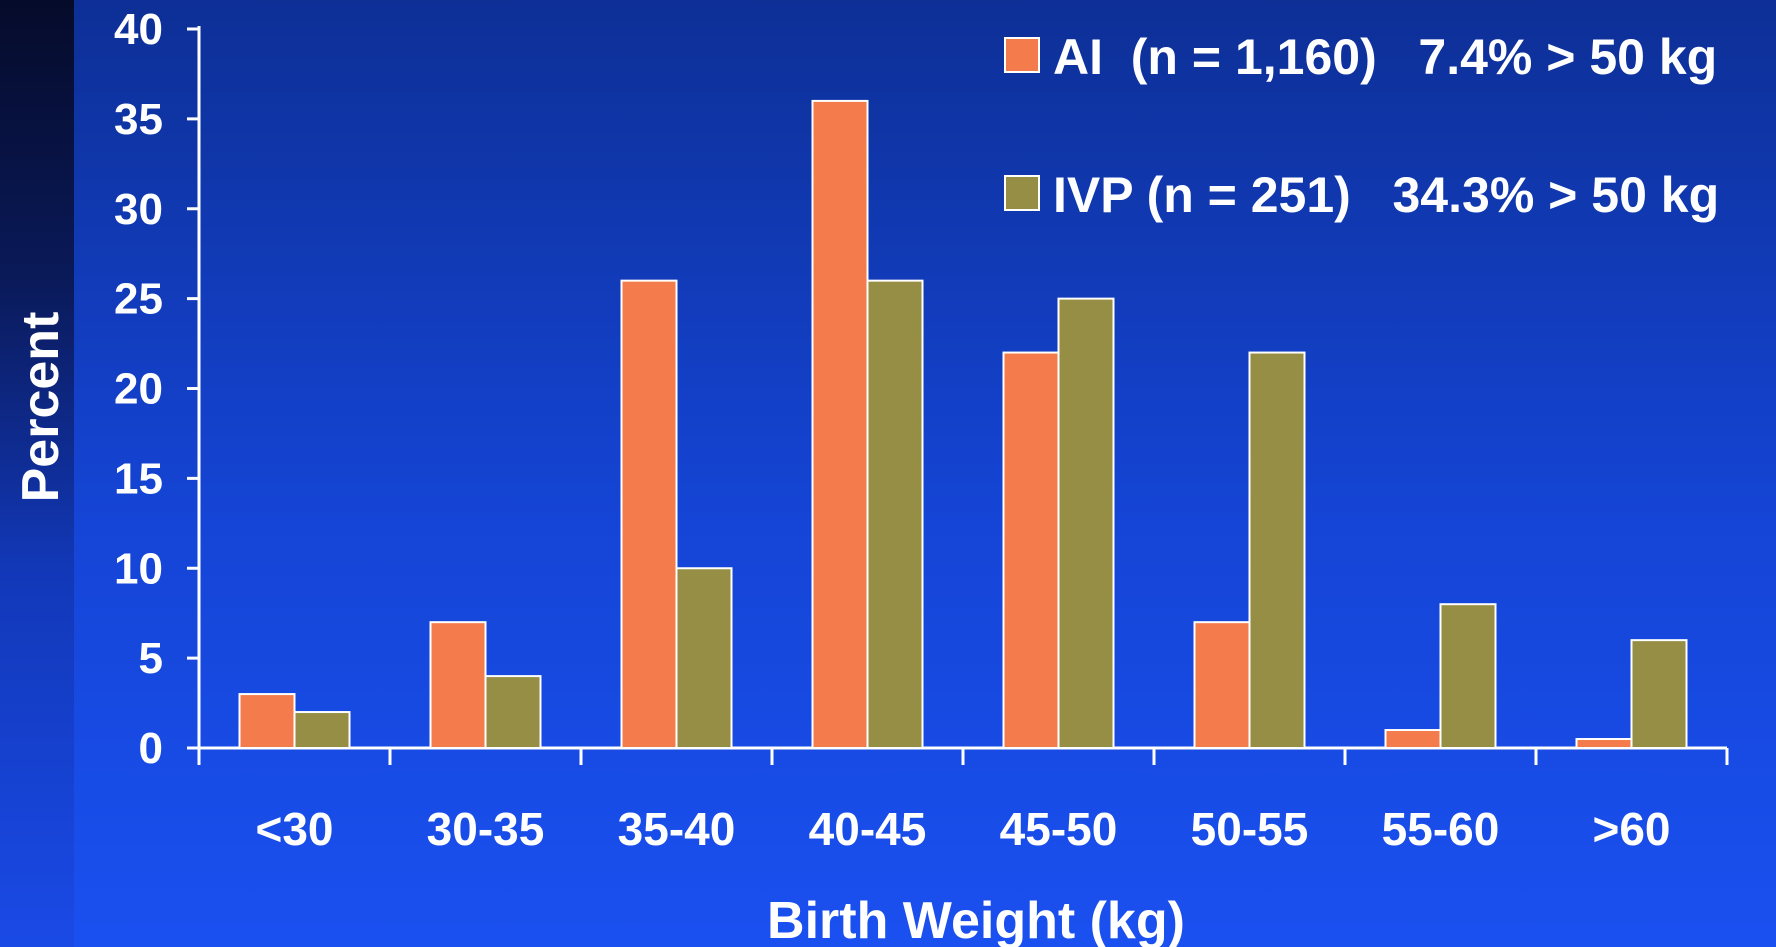 The height and width of the screenshot is (947, 1776). I want to click on y-tick-label: 10, so click(138, 568).